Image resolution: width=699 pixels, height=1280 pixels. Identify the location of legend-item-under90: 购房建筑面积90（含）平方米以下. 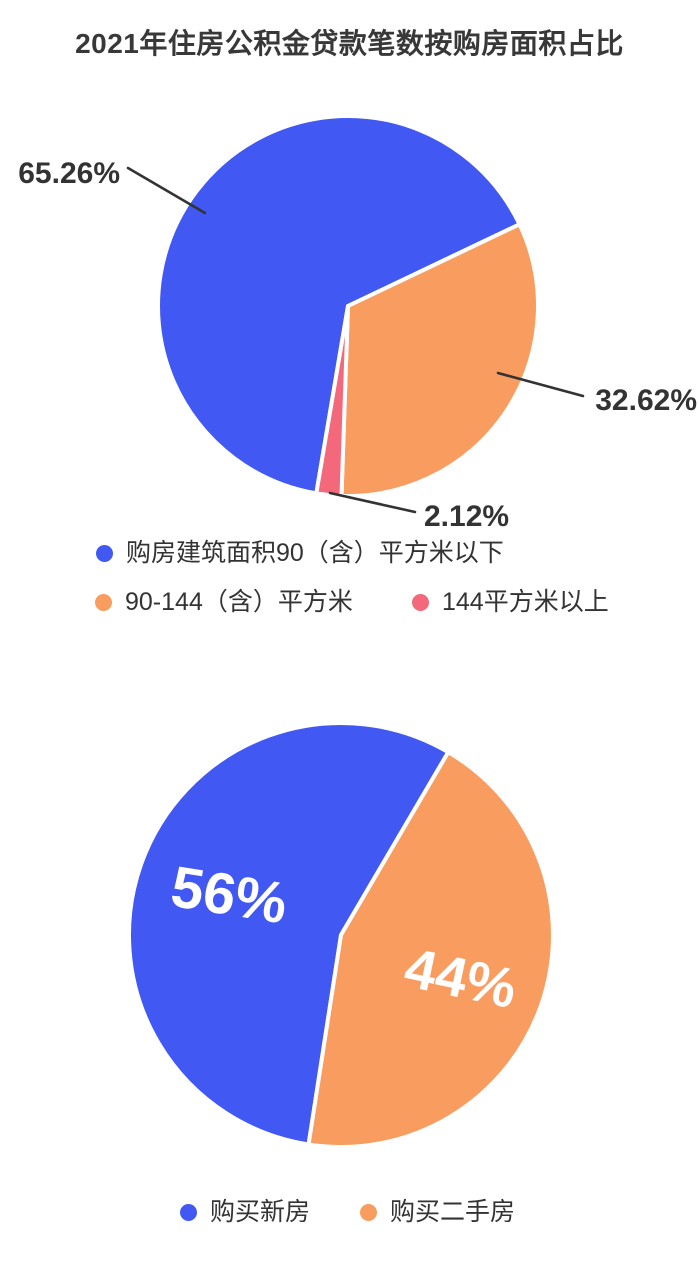
(300, 553).